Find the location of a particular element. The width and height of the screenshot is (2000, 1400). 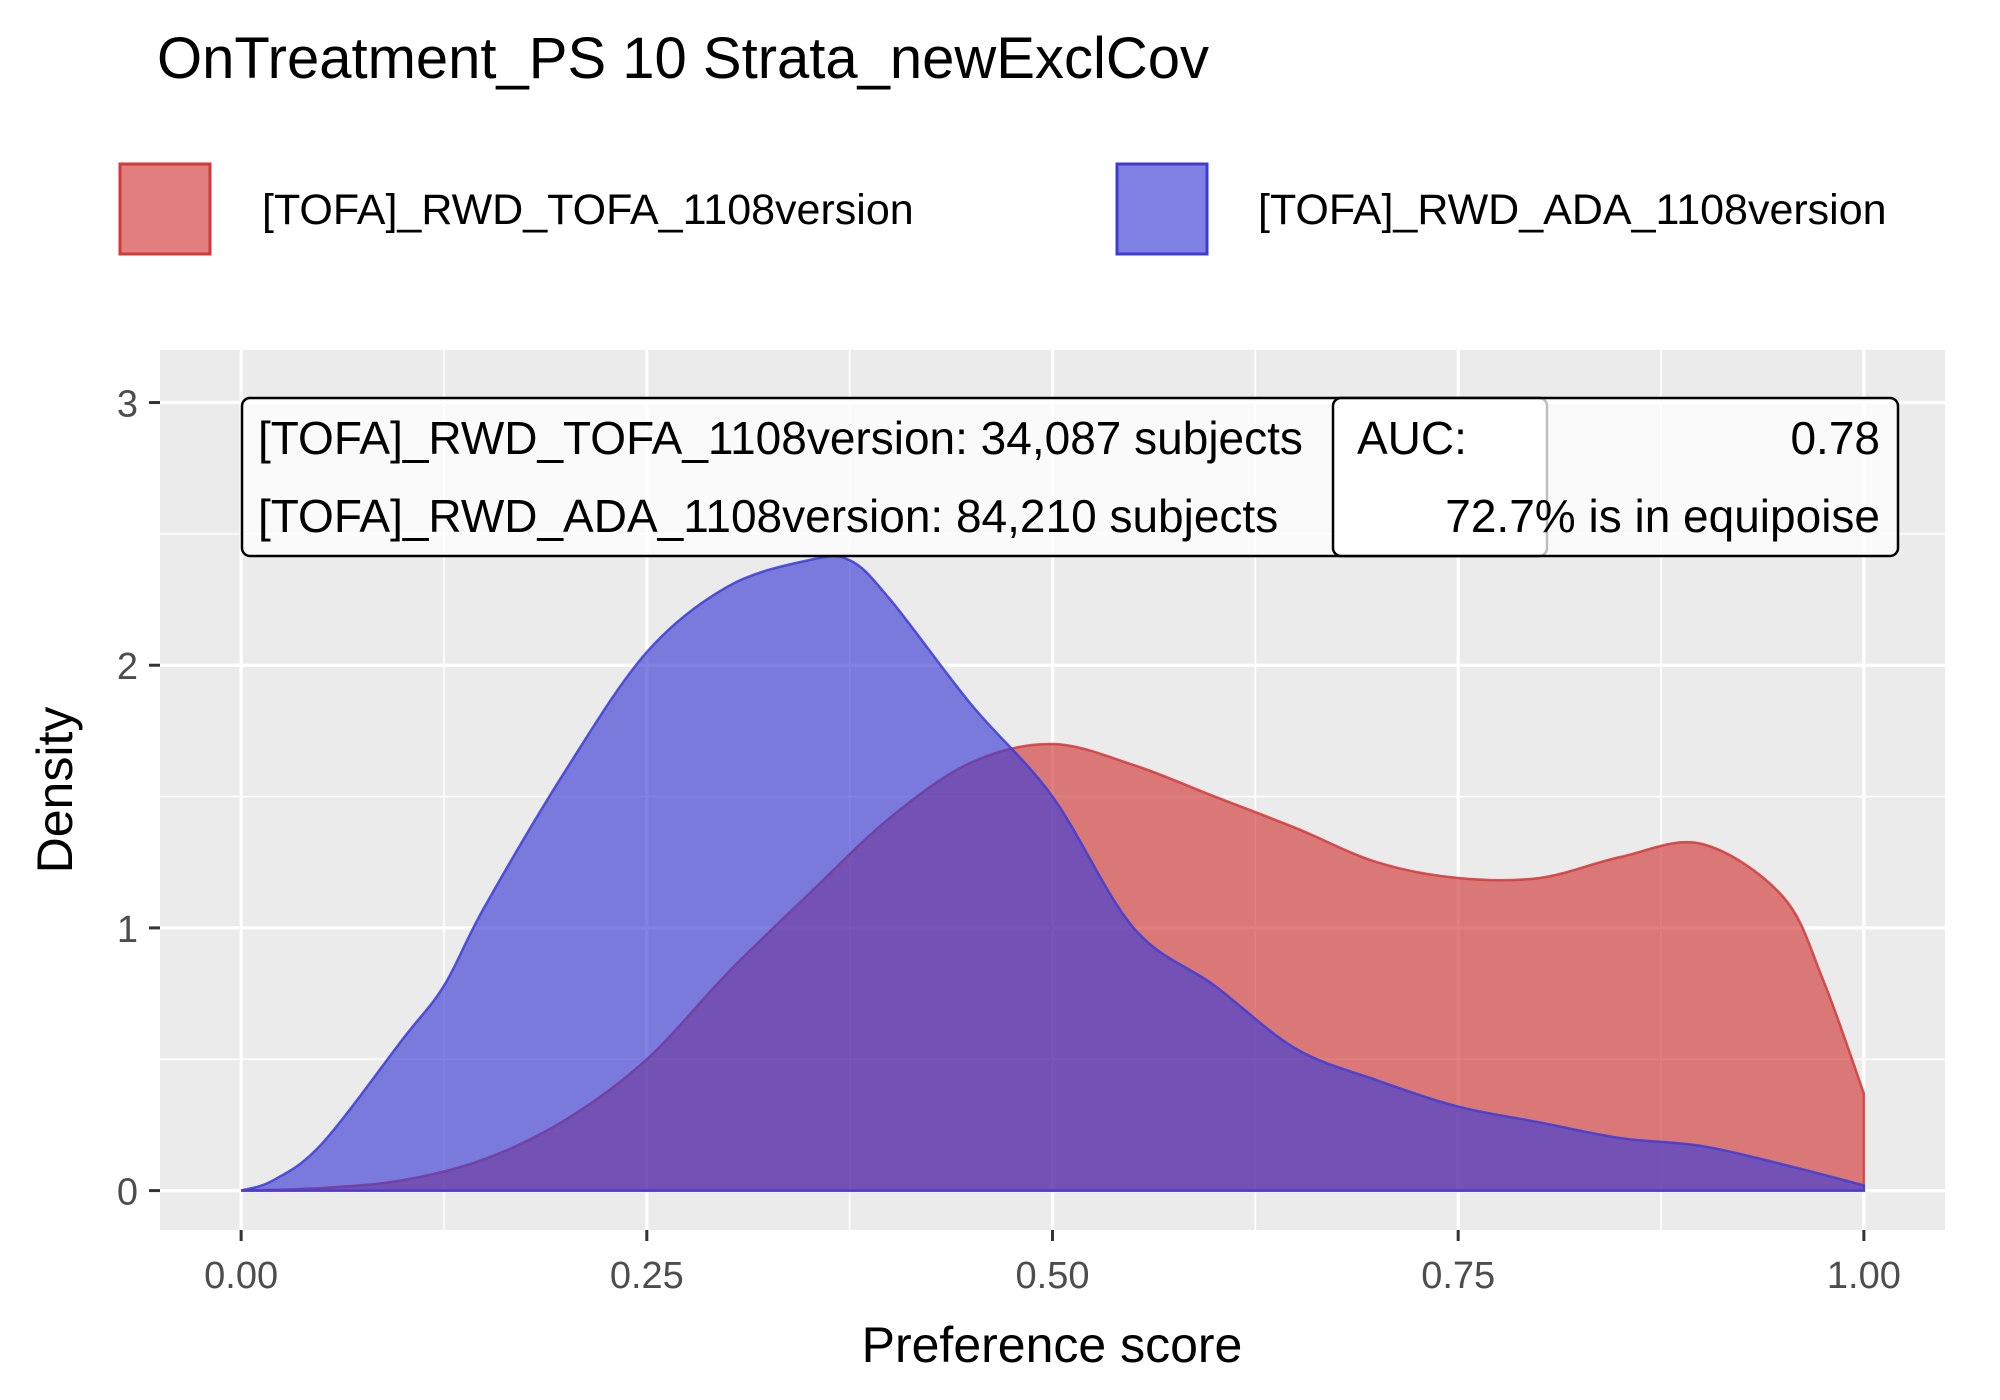

x-axis: 0.00 0.25 0.50 0.75 1.00 is located at coordinates (1052, 1263).